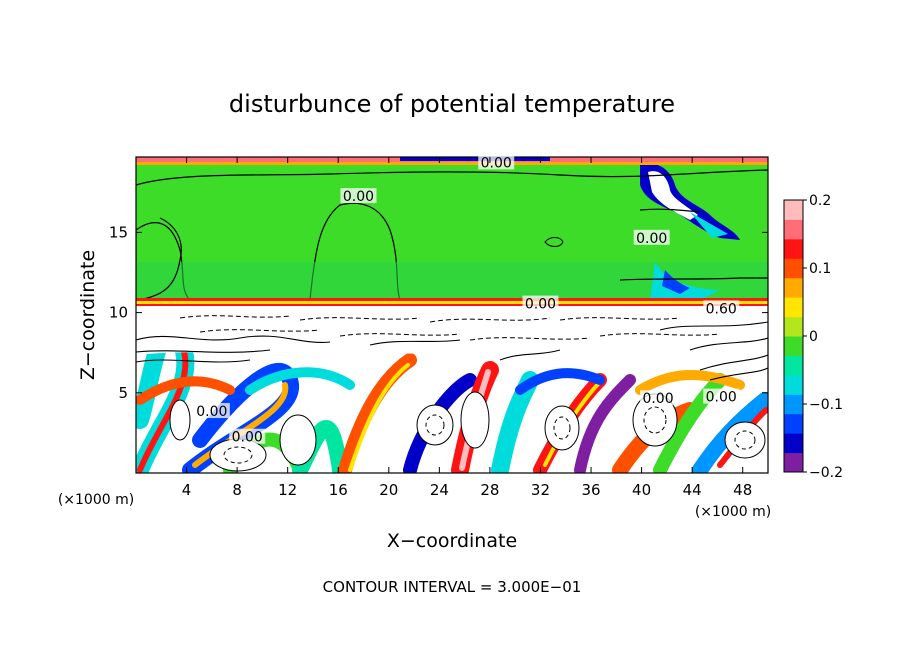 The image size is (904, 654). What do you see at coordinates (820, 269) in the screenshot?
I see `colorbar-tick-label: 0.1` at bounding box center [820, 269].